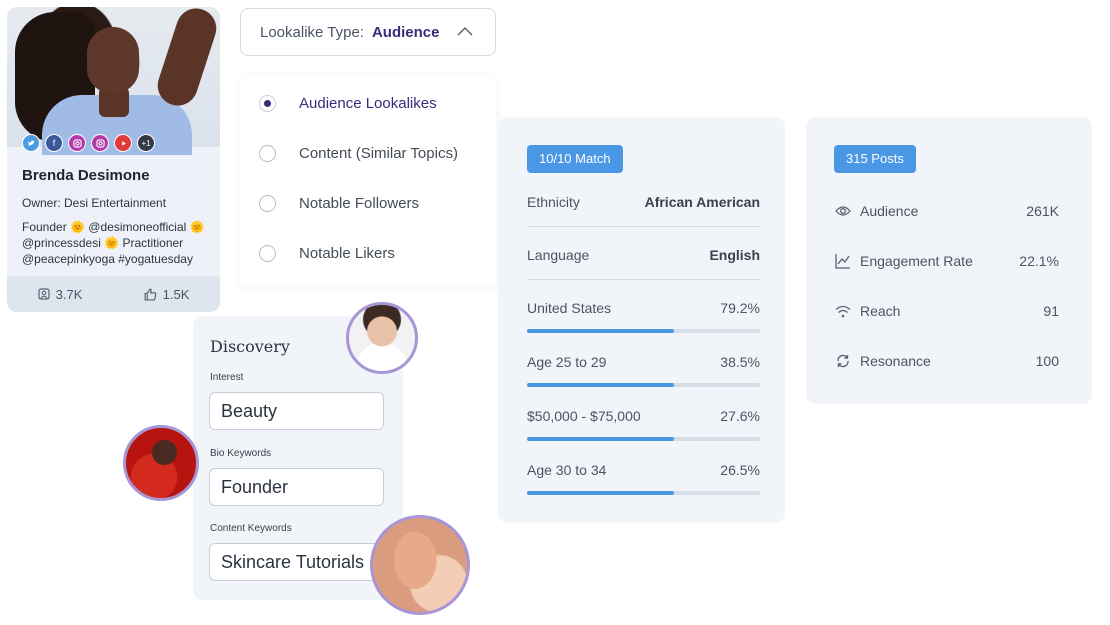 This screenshot has height=625, width=1110. I want to click on lookalike-label: Lookalike Type:, so click(312, 32).